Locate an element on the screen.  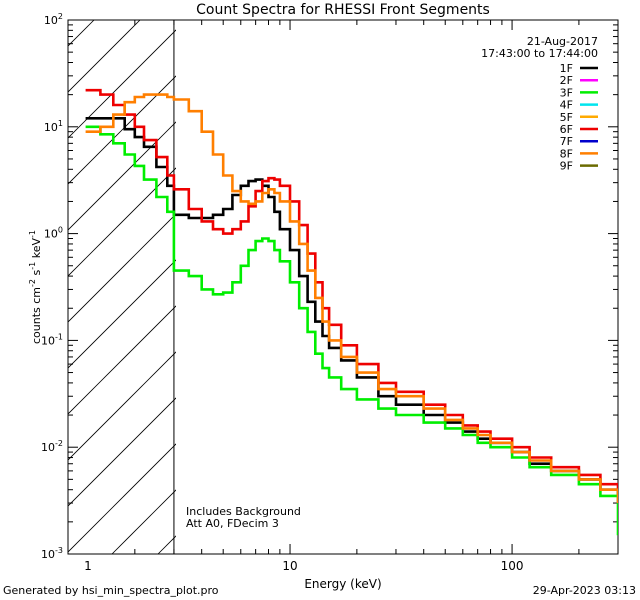
legend-label-9F: 9F is located at coordinates (566, 166).